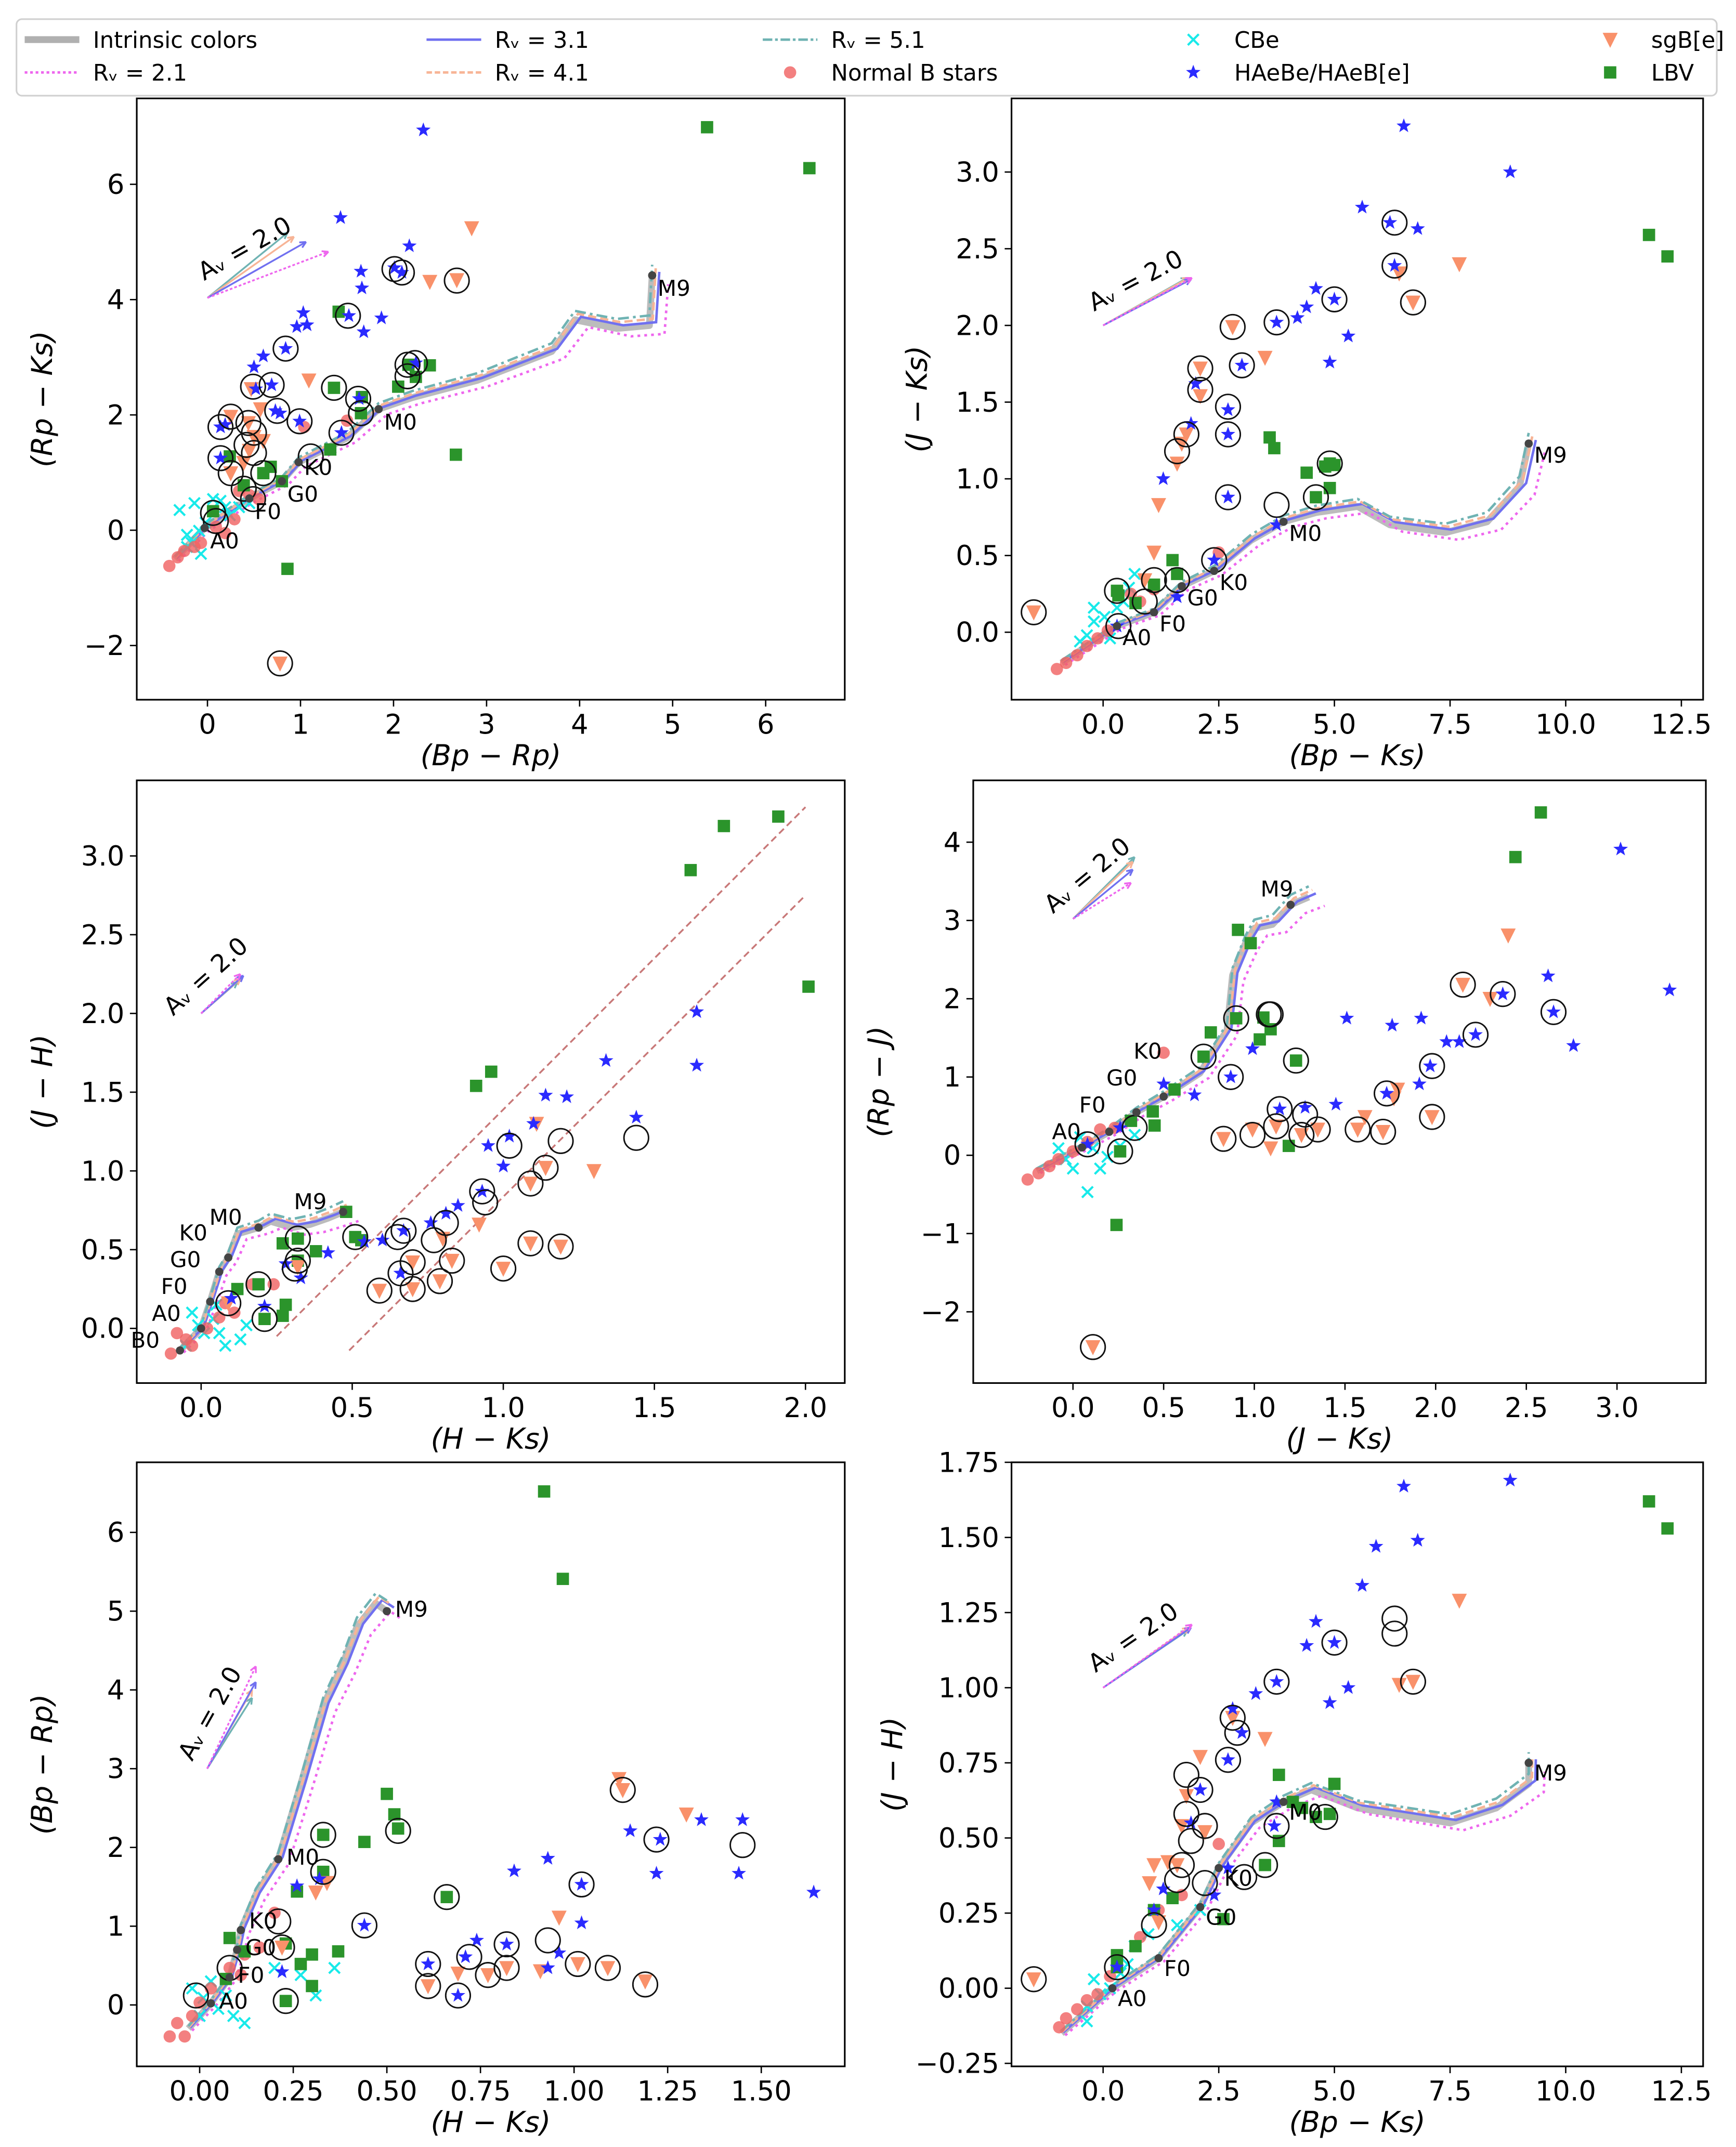  What do you see at coordinates (957, 2064) in the screenshot?
I see `y-tick-label: −0.25` at bounding box center [957, 2064].